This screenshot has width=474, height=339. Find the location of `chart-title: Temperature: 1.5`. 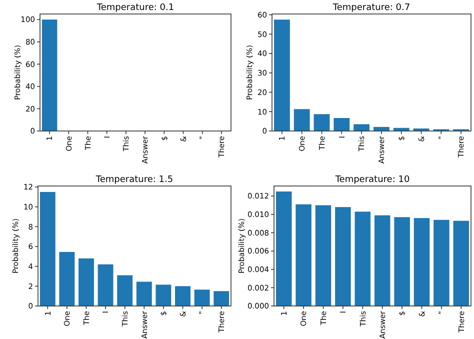

chart-title: Temperature: 1.5 is located at coordinates (134, 180).